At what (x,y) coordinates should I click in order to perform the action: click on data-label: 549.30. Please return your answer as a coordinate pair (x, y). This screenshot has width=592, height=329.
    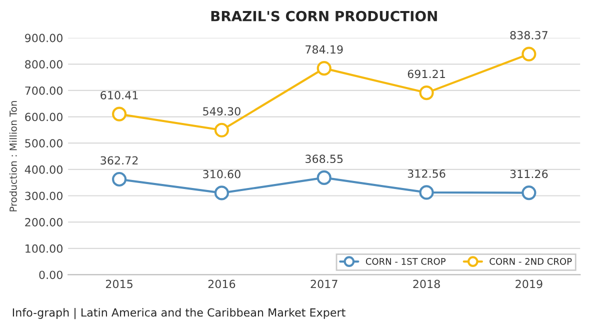
    Looking at the image, I should click on (221, 111).